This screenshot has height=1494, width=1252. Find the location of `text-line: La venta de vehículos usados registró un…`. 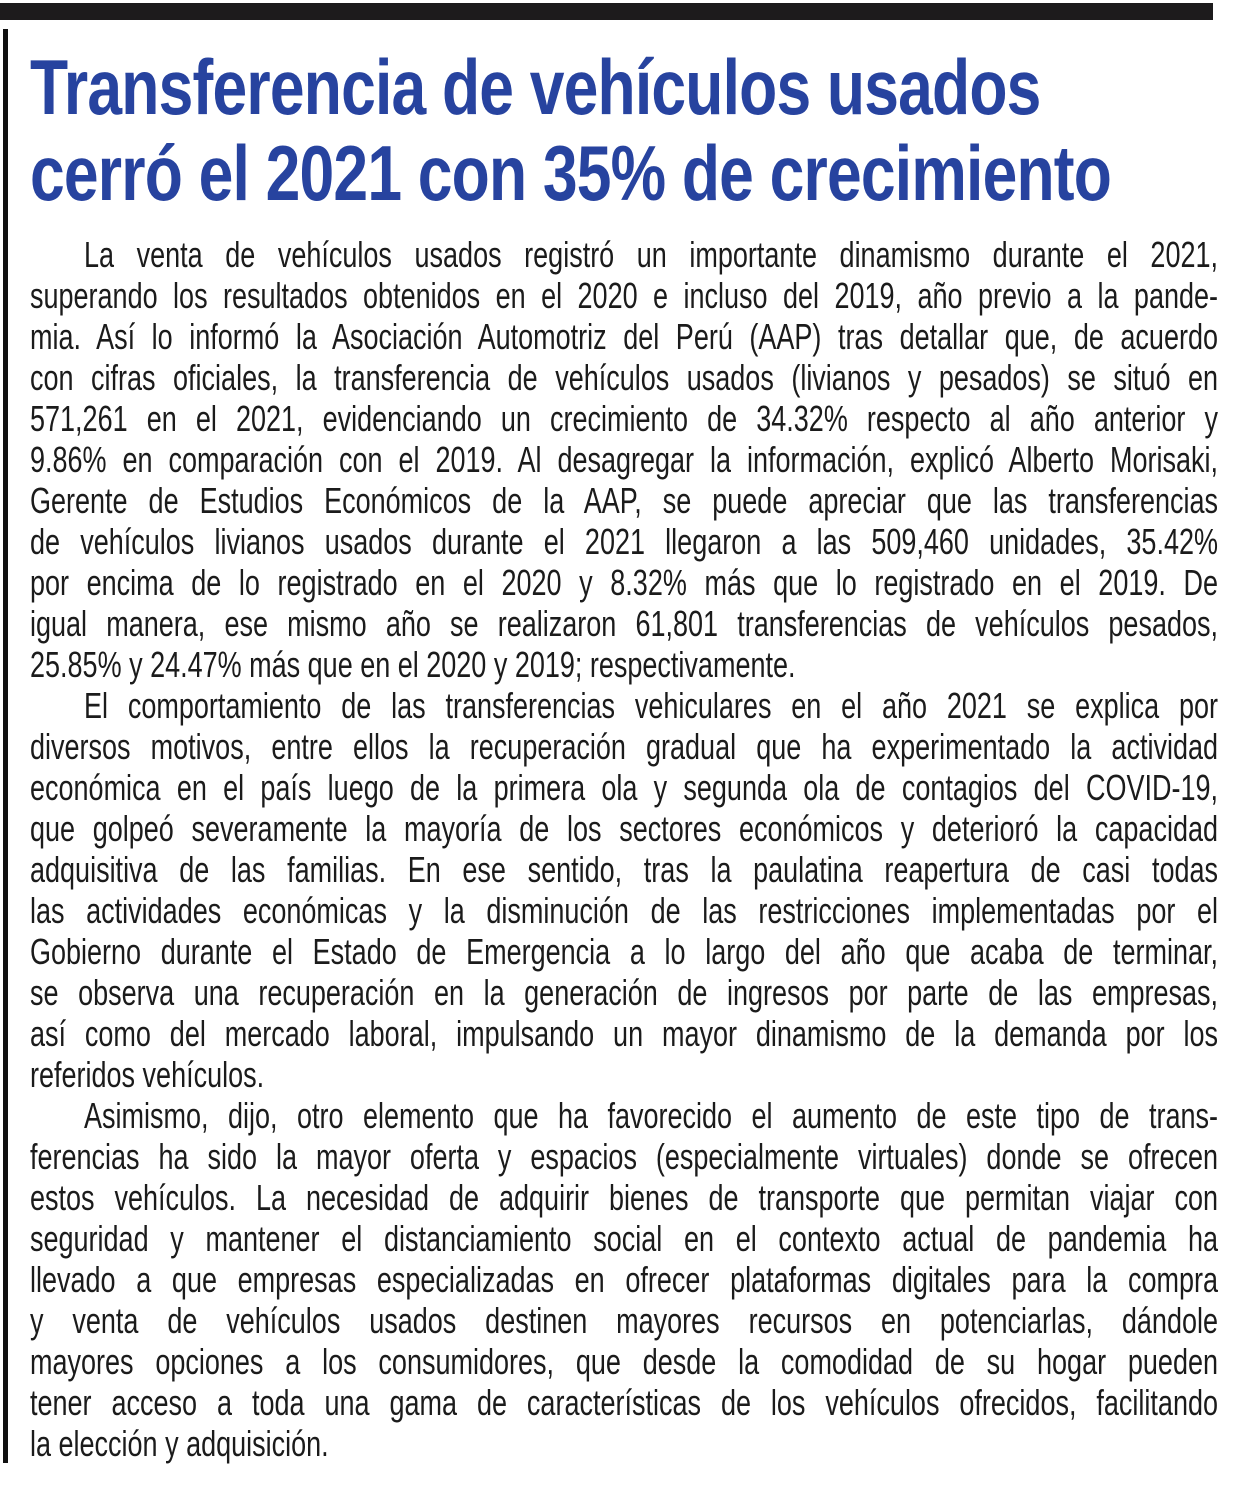

text-line: La venta de vehículos usados registró un… is located at coordinates (651, 254).